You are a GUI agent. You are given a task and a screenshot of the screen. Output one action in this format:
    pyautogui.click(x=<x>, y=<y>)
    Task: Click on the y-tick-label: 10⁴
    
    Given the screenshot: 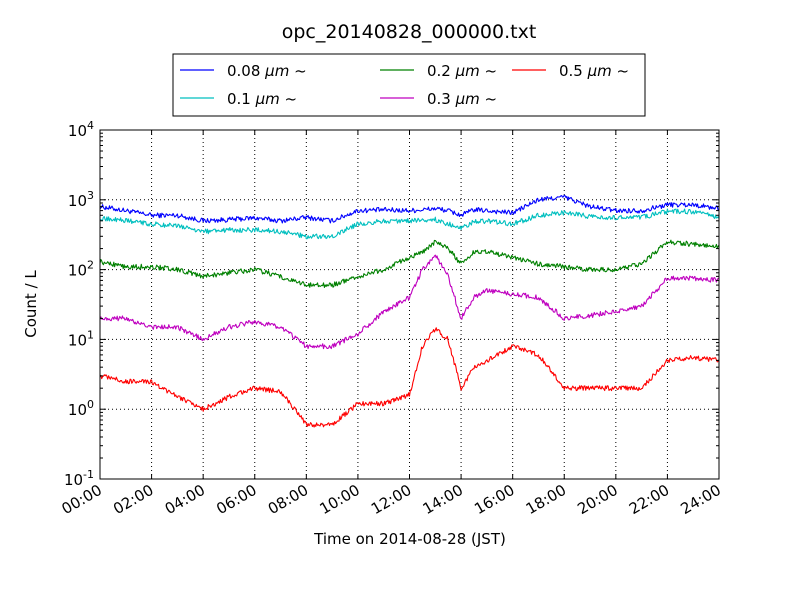 What is the action you would take?
    pyautogui.click(x=81, y=129)
    